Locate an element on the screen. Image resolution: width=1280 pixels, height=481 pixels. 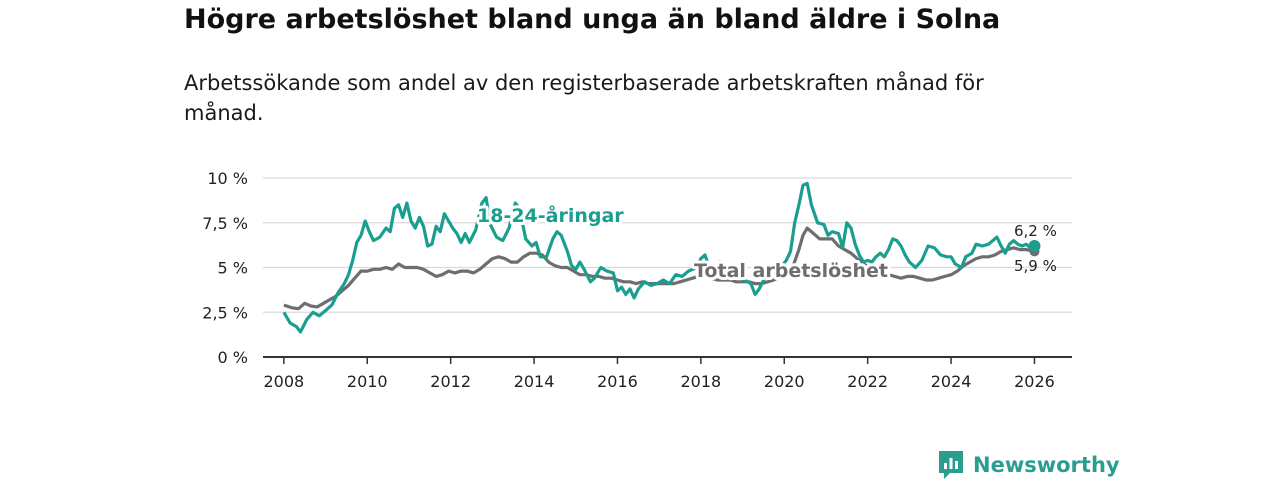
y-axis-ticks: 0 % 2,5 % 5 % 7,5 % 10 % is located at coordinates (225, 268).